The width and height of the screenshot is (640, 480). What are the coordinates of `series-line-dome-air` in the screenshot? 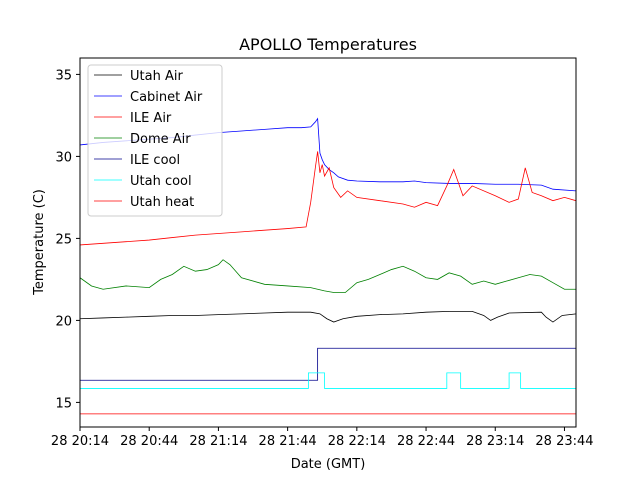 It's located at (327, 276).